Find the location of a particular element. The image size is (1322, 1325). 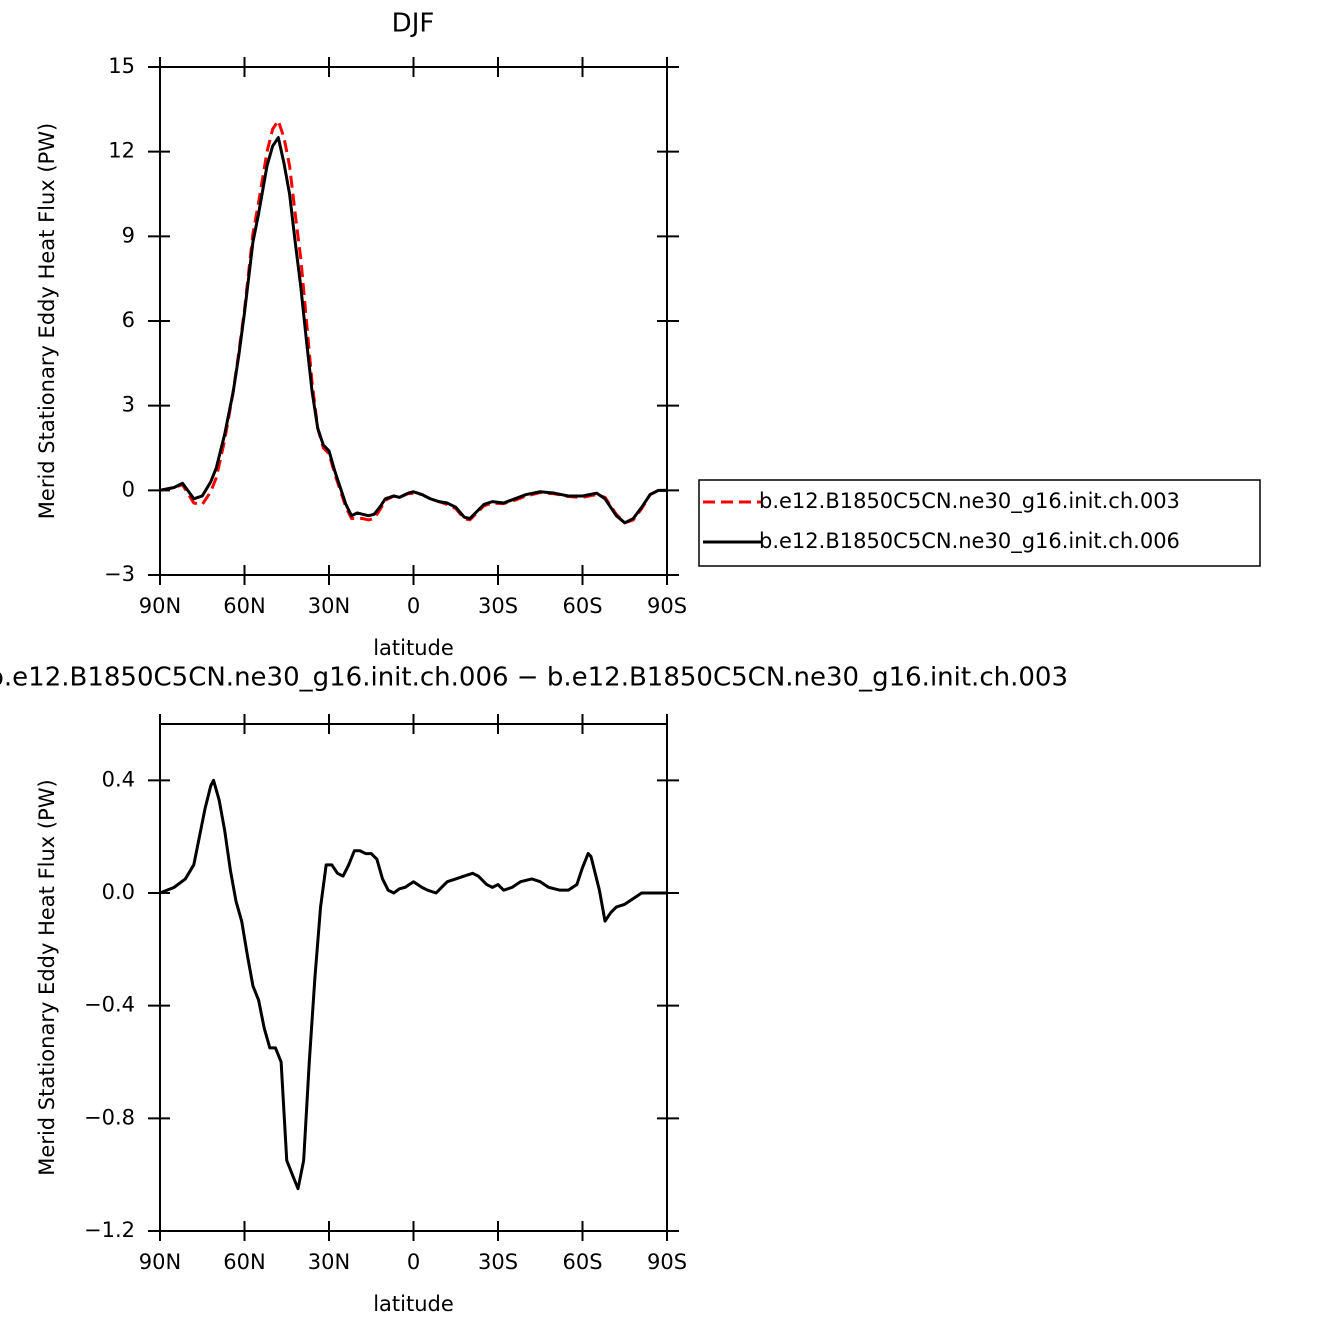

y-tick-label: 6 is located at coordinates (128, 320).